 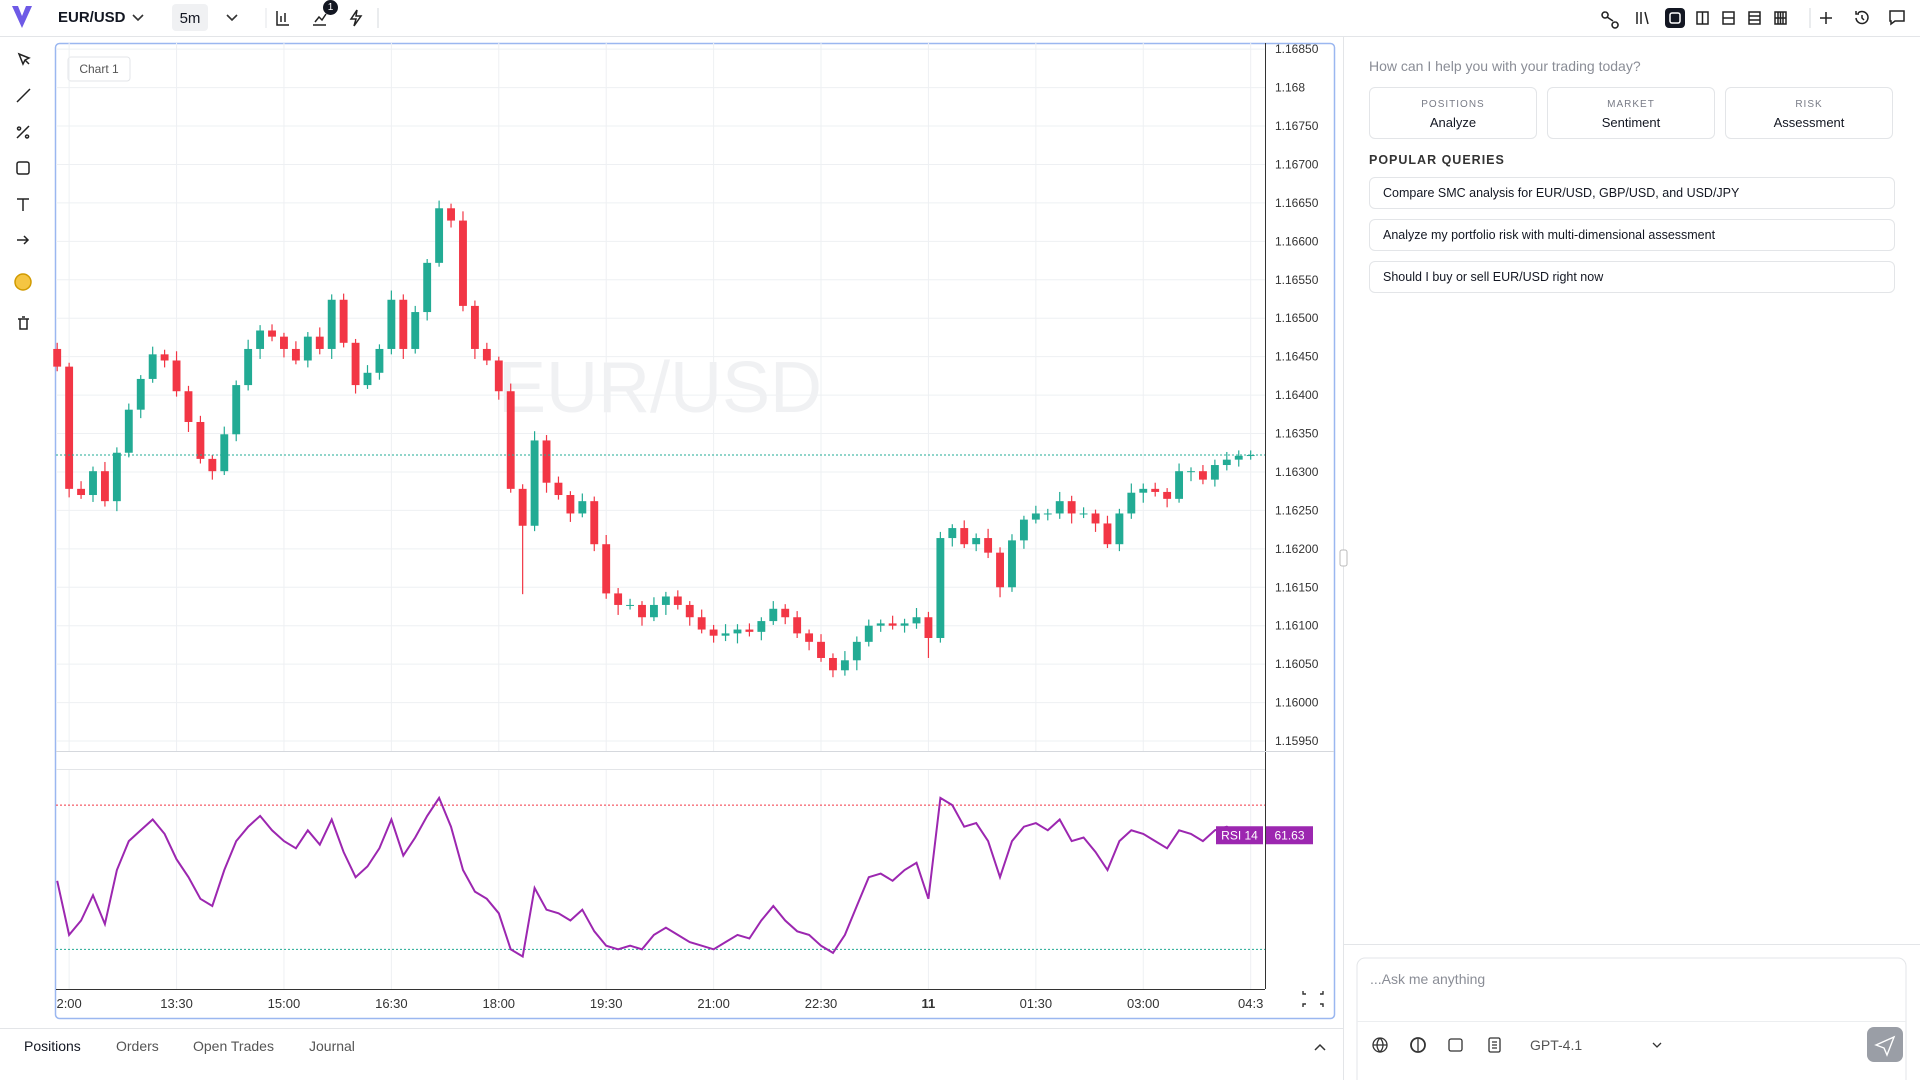 What do you see at coordinates (23, 191) in the screenshot?
I see `drawing-tools` at bounding box center [23, 191].